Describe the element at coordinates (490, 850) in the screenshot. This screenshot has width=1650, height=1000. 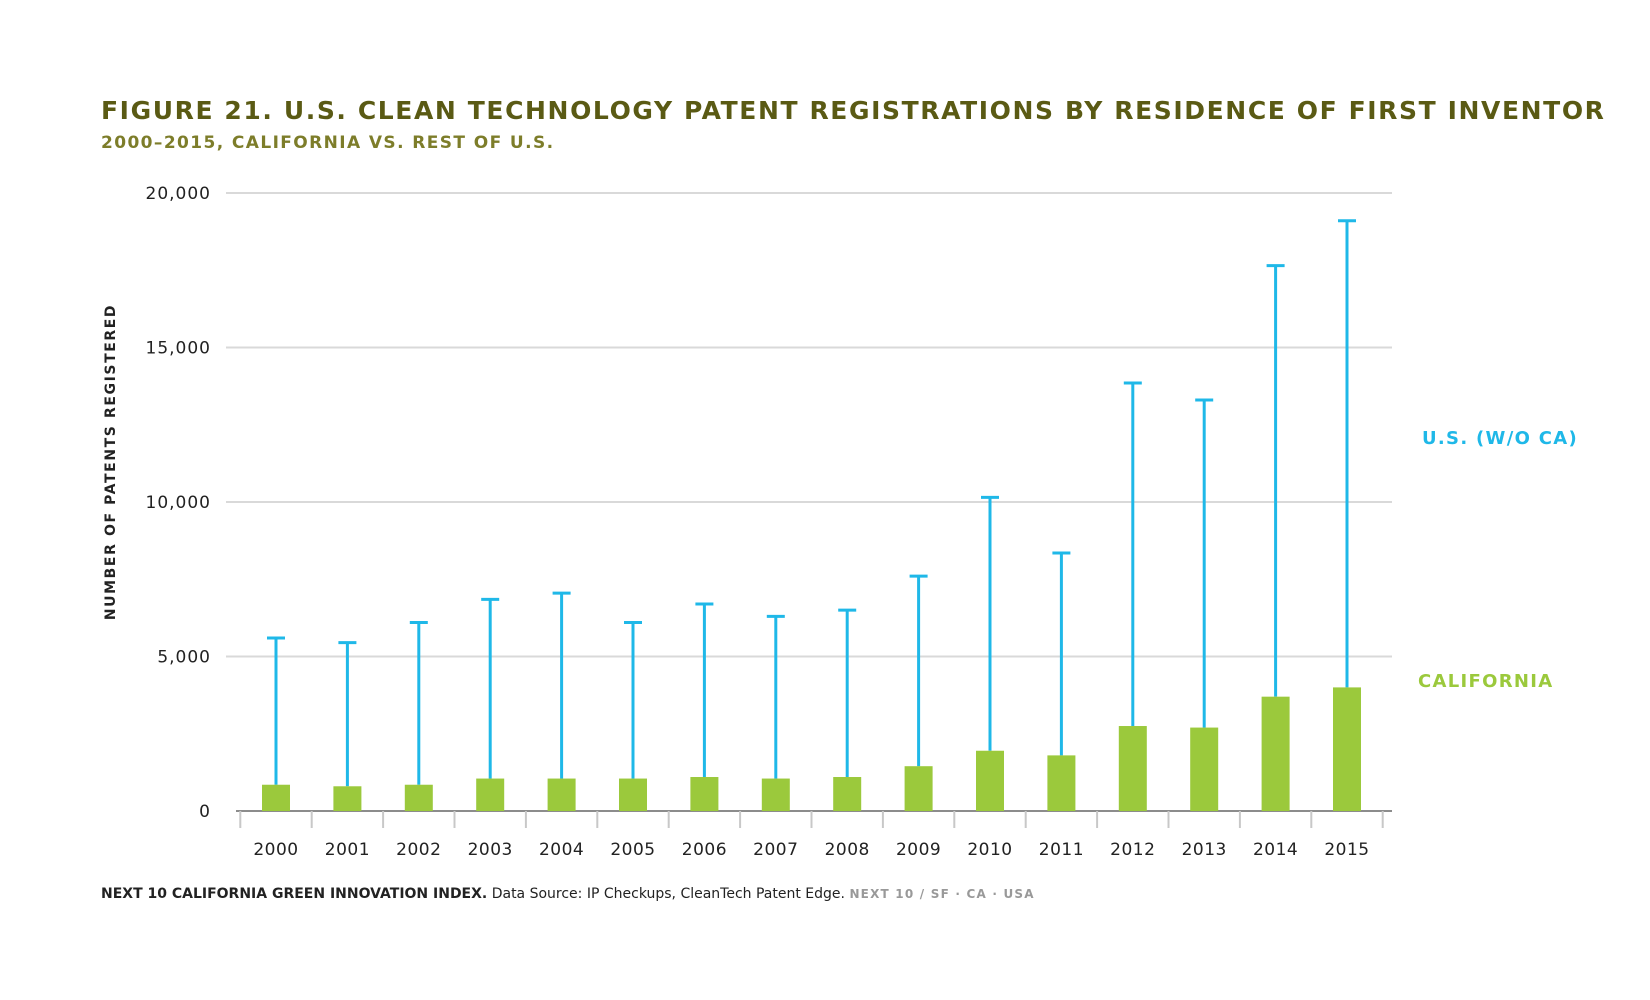
I see `x-tick-label: 2003` at that location.